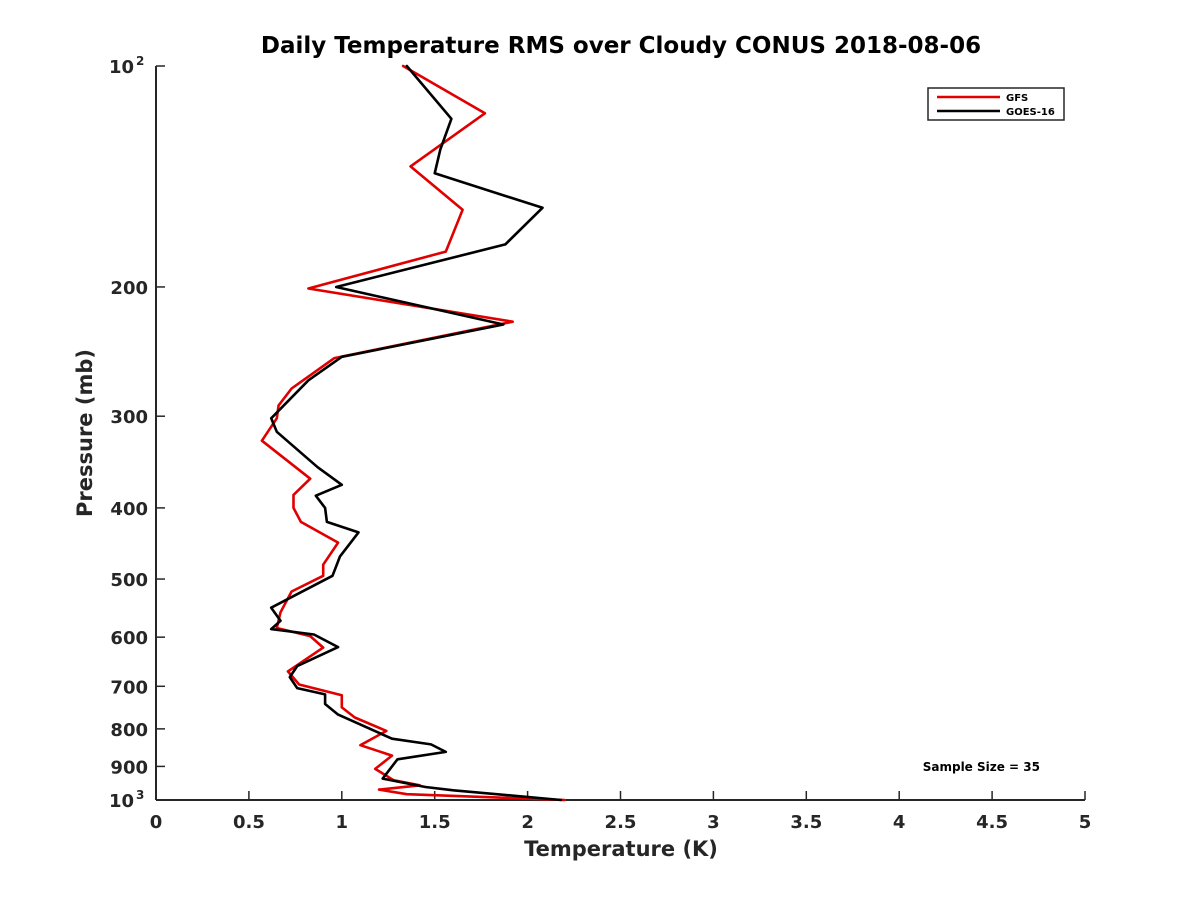 This screenshot has width=1200, height=900. Describe the element at coordinates (899, 822) in the screenshot. I see `x-tick-label: 4` at that location.